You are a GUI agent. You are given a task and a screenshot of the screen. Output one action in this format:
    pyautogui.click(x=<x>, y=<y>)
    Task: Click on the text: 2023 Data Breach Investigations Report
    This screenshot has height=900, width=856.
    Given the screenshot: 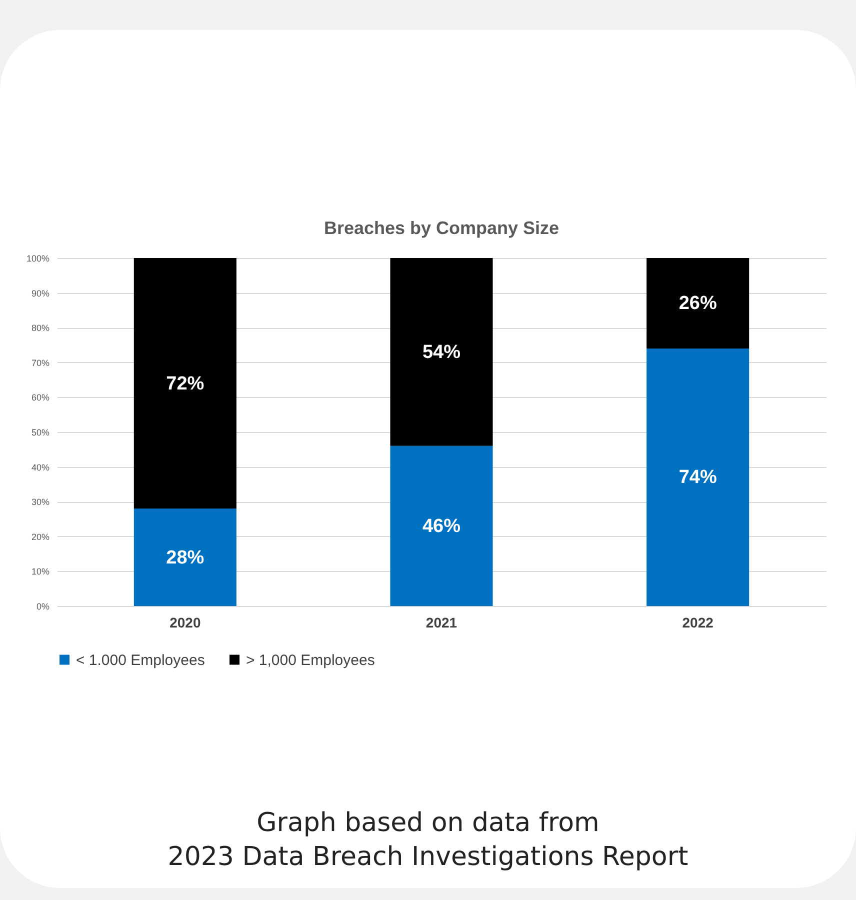 What is the action you would take?
    pyautogui.click(x=428, y=857)
    